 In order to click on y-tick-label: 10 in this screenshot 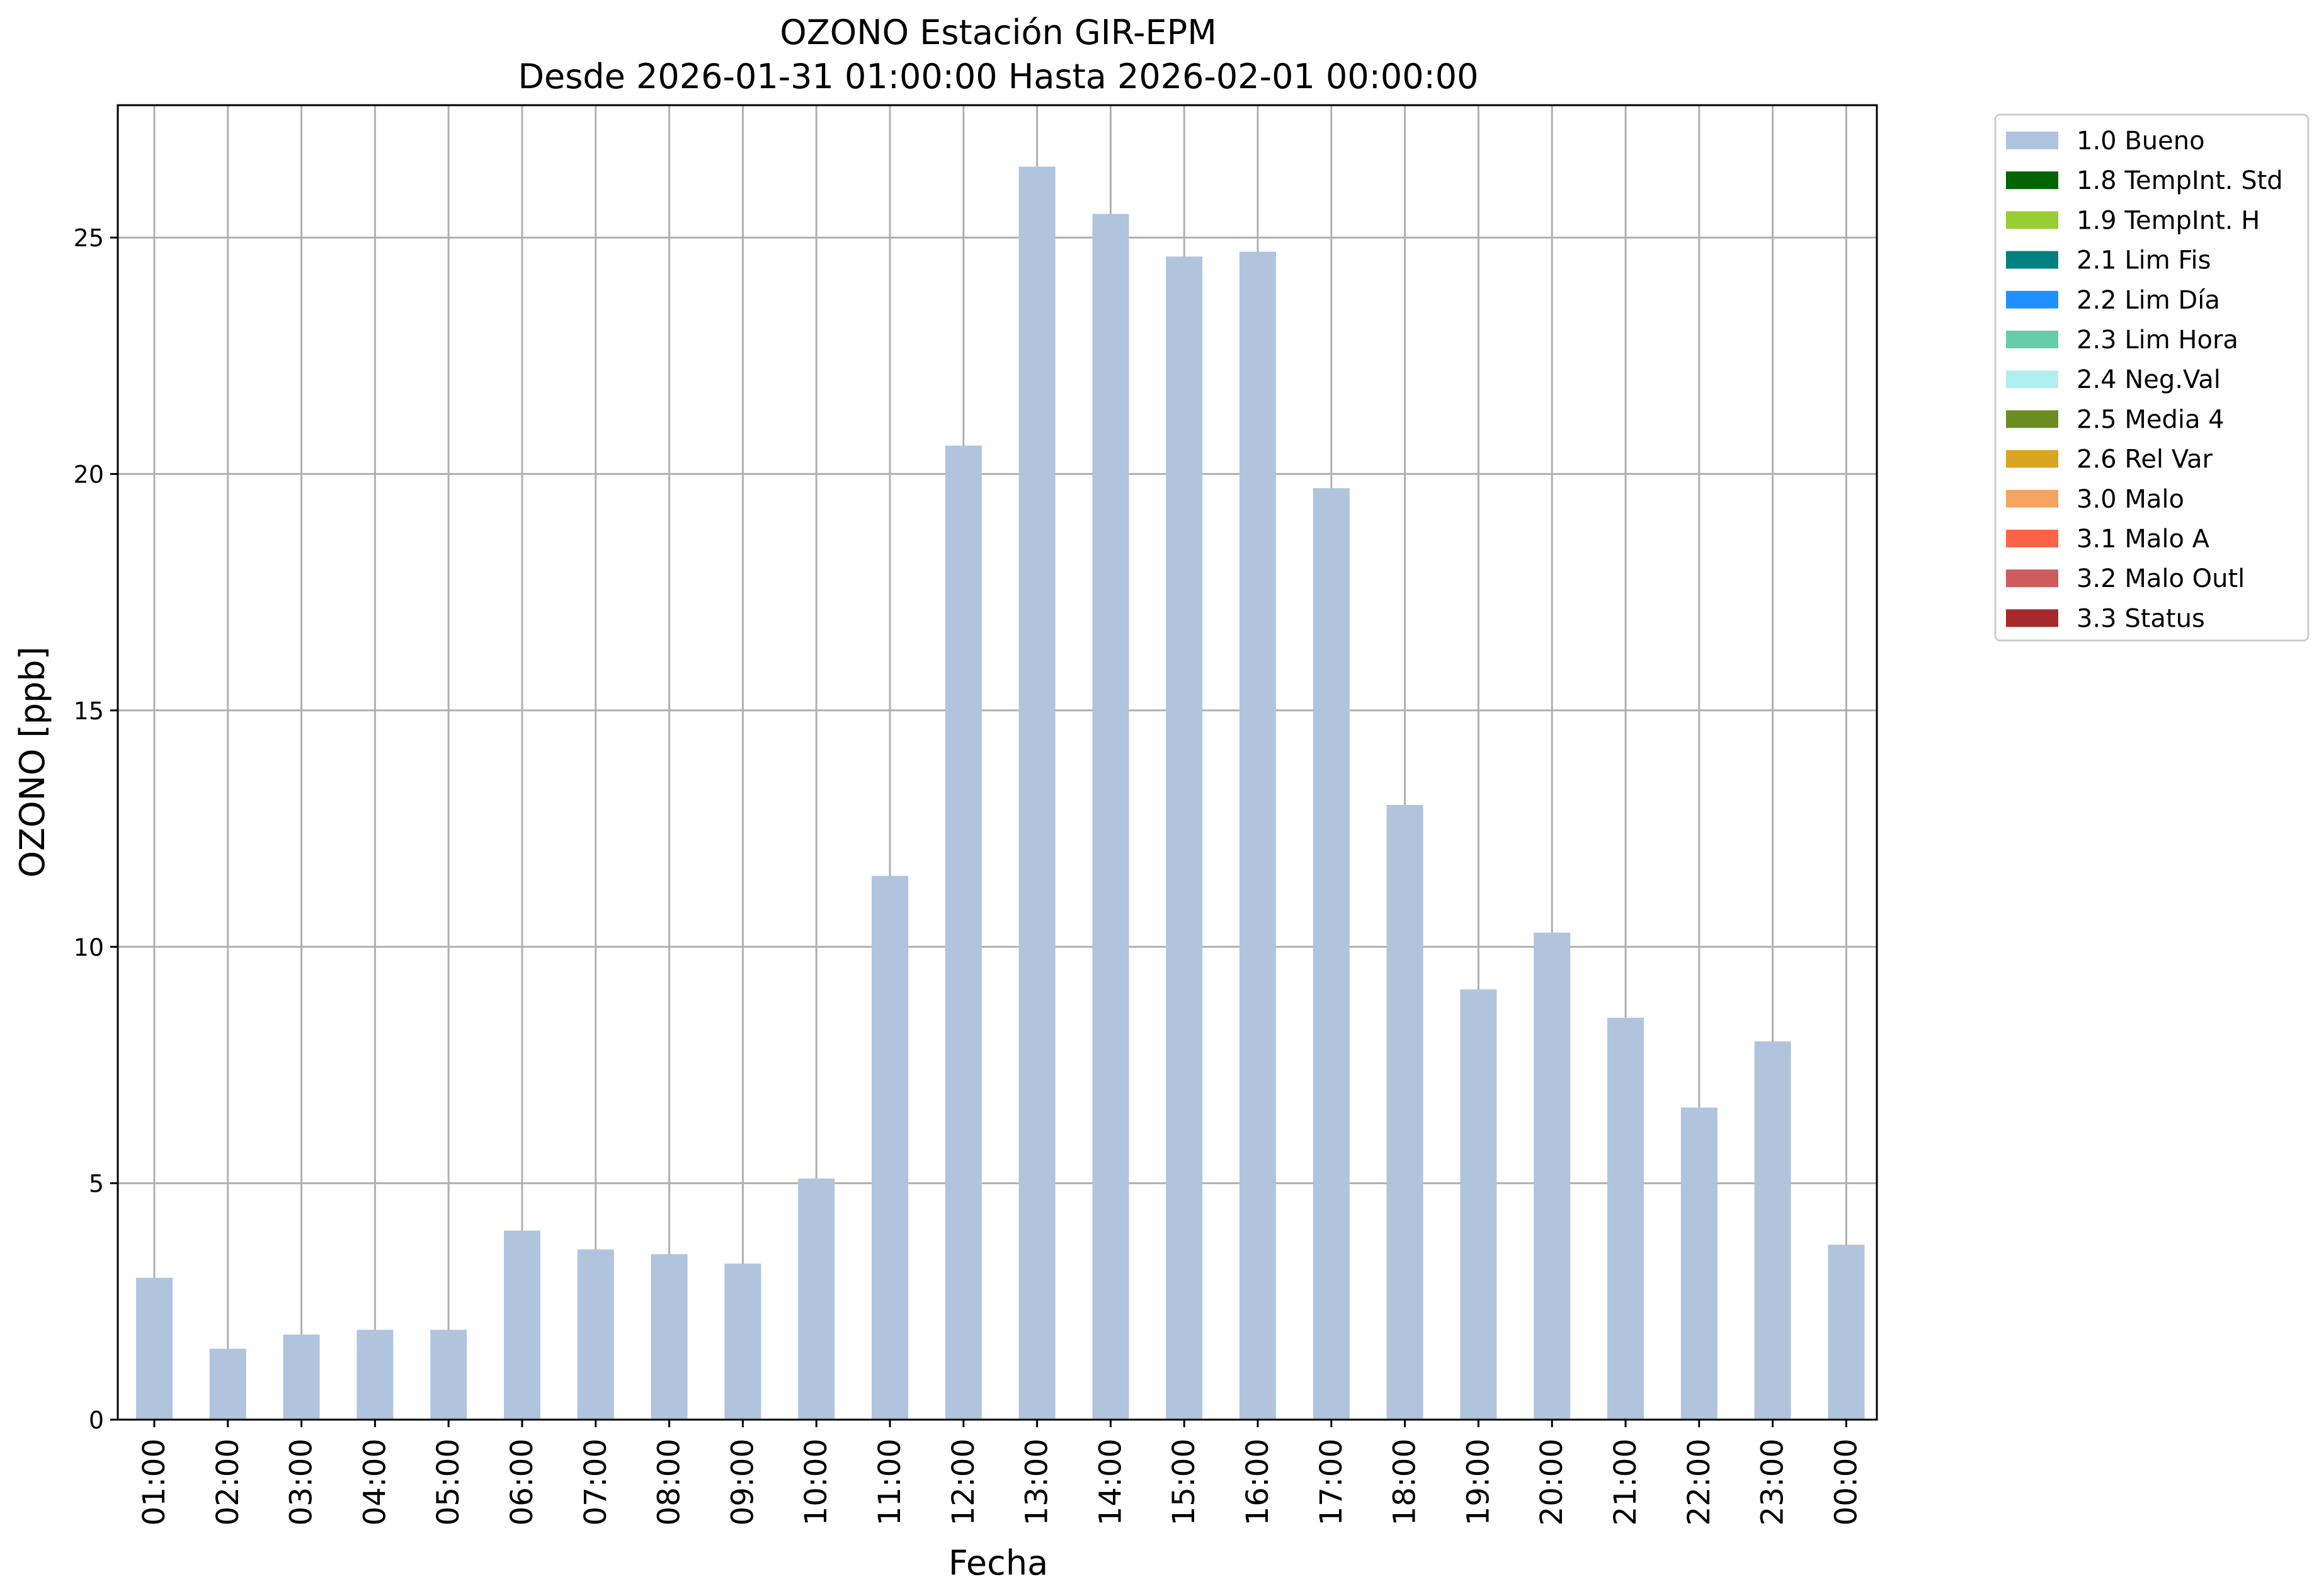, I will do `click(89, 947)`.